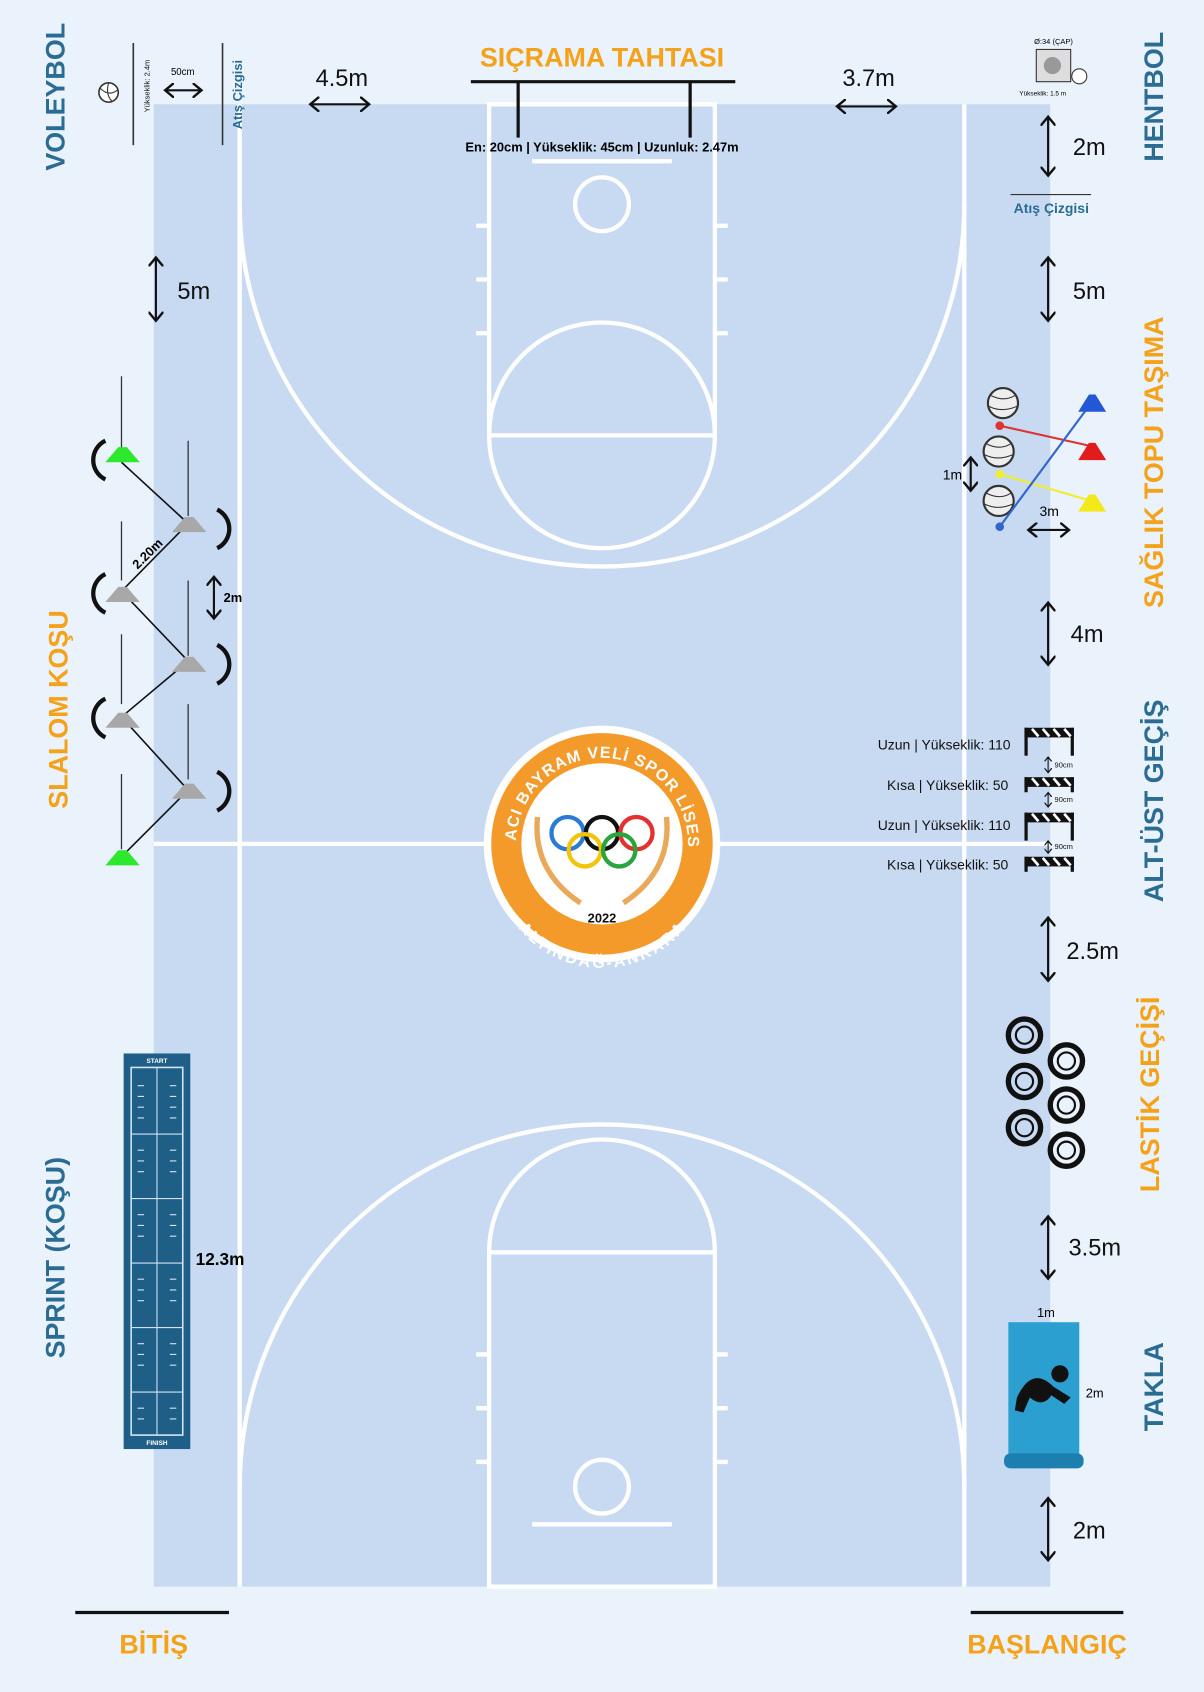 The width and height of the screenshot is (1204, 1692). What do you see at coordinates (183, 72) in the screenshot?
I see `gap-label: 50cm` at bounding box center [183, 72].